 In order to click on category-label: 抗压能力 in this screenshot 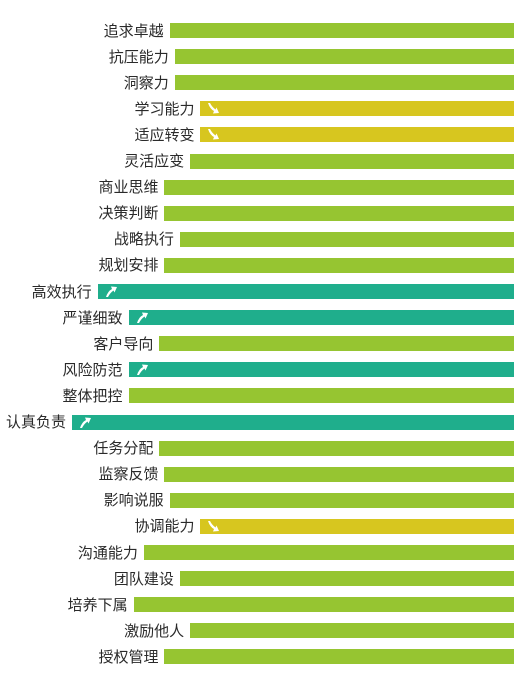, I will do `click(138, 56)`.